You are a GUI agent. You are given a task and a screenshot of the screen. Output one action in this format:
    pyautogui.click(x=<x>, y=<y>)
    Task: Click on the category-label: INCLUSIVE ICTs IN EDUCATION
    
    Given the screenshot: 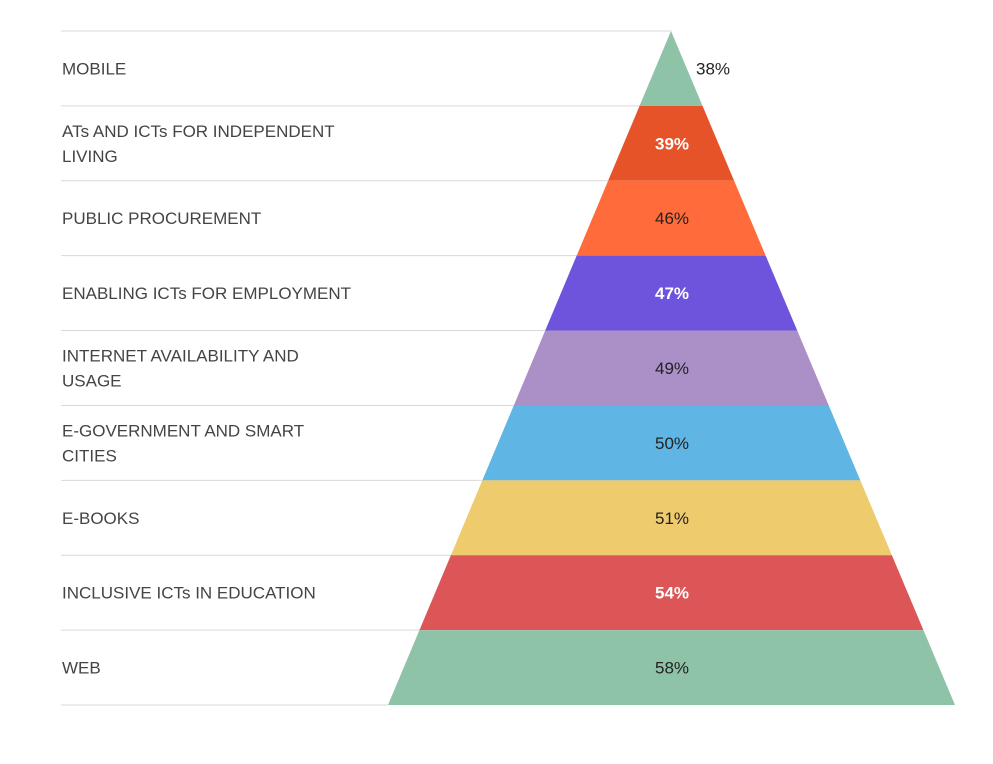 What is the action you would take?
    pyautogui.click(x=189, y=593)
    